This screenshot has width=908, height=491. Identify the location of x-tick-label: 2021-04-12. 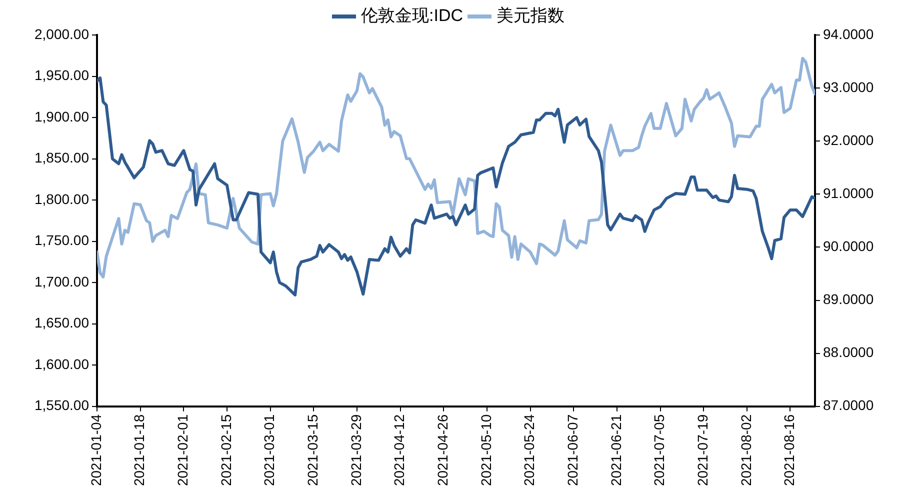
(399, 450).